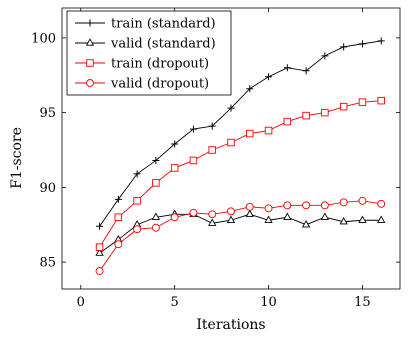 This screenshot has width=412, height=338. What do you see at coordinates (175, 302) in the screenshot?
I see `x-tick-label: 5` at bounding box center [175, 302].